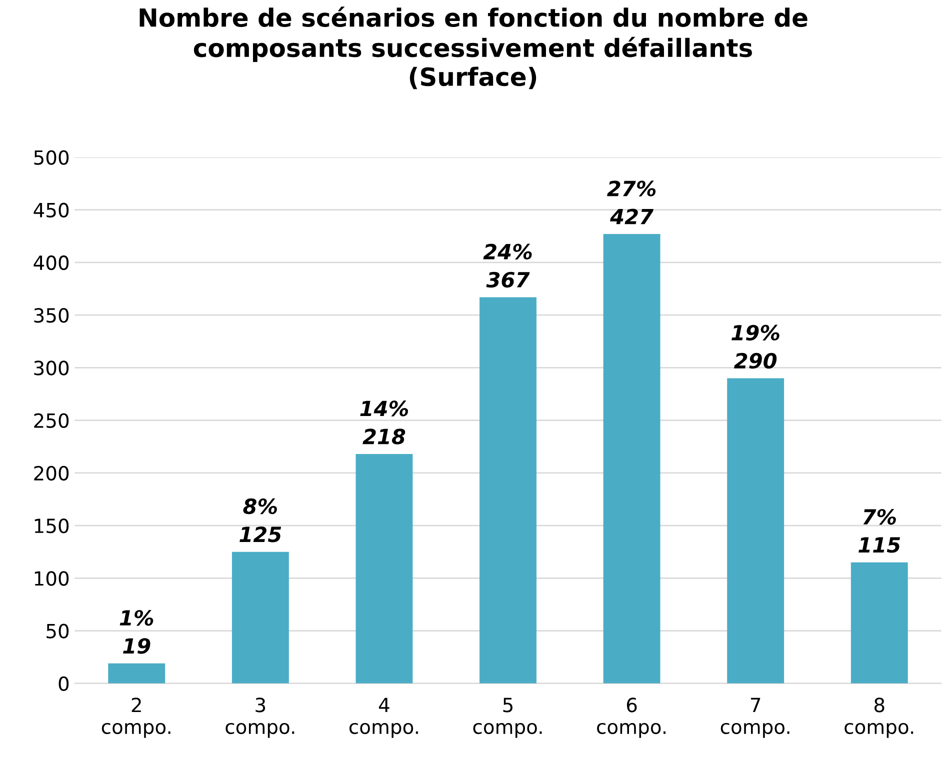 The width and height of the screenshot is (946, 767). What do you see at coordinates (631, 202) in the screenshot?
I see `data-label: 27% 427` at bounding box center [631, 202].